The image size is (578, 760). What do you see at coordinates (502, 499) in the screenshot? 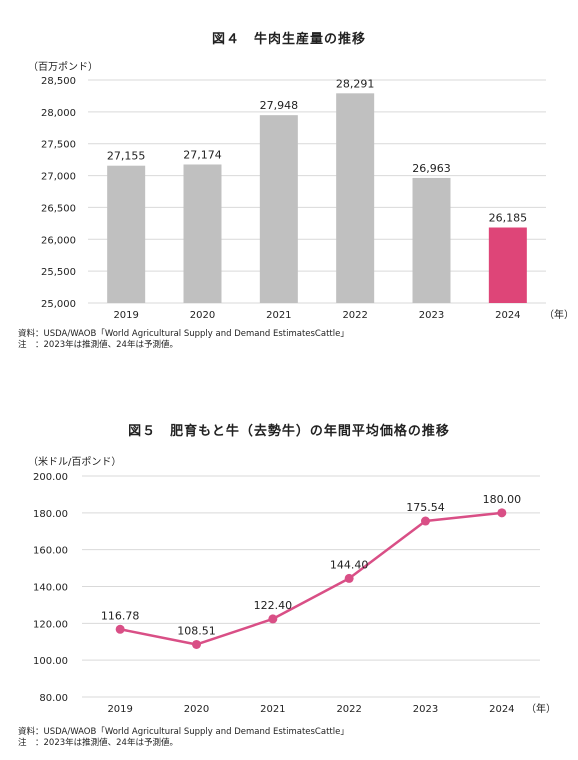
I see `data-label: 180.00` at bounding box center [502, 499].